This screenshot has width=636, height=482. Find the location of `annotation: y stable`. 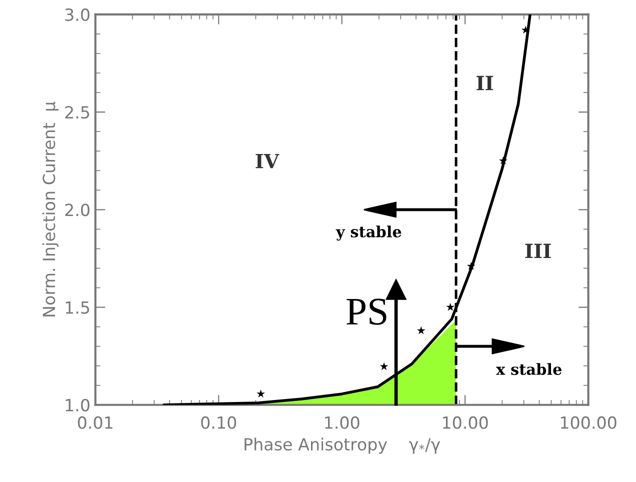

annotation: y stable is located at coordinates (369, 233).